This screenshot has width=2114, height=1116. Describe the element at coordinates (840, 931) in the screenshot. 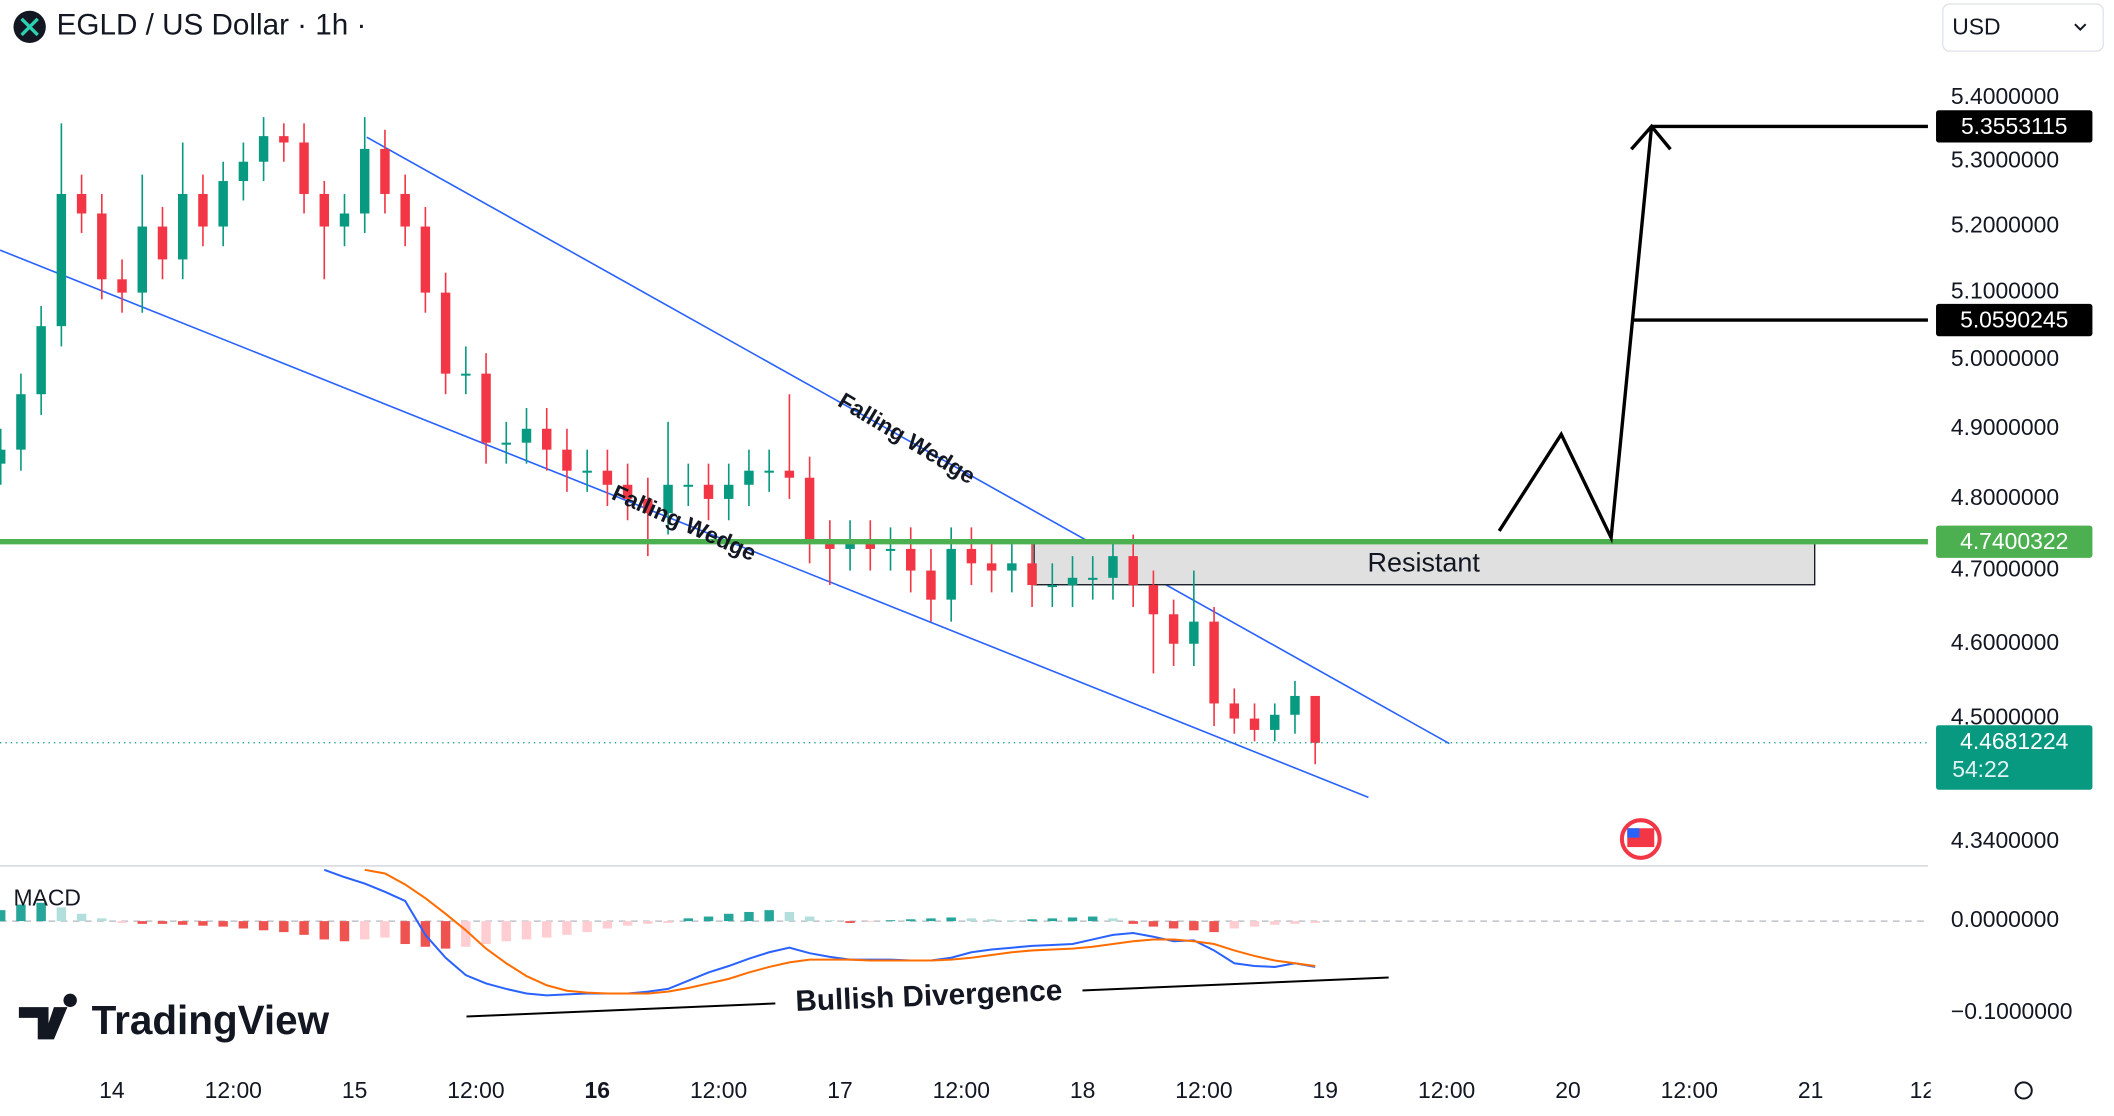

I see `signal-line` at that location.